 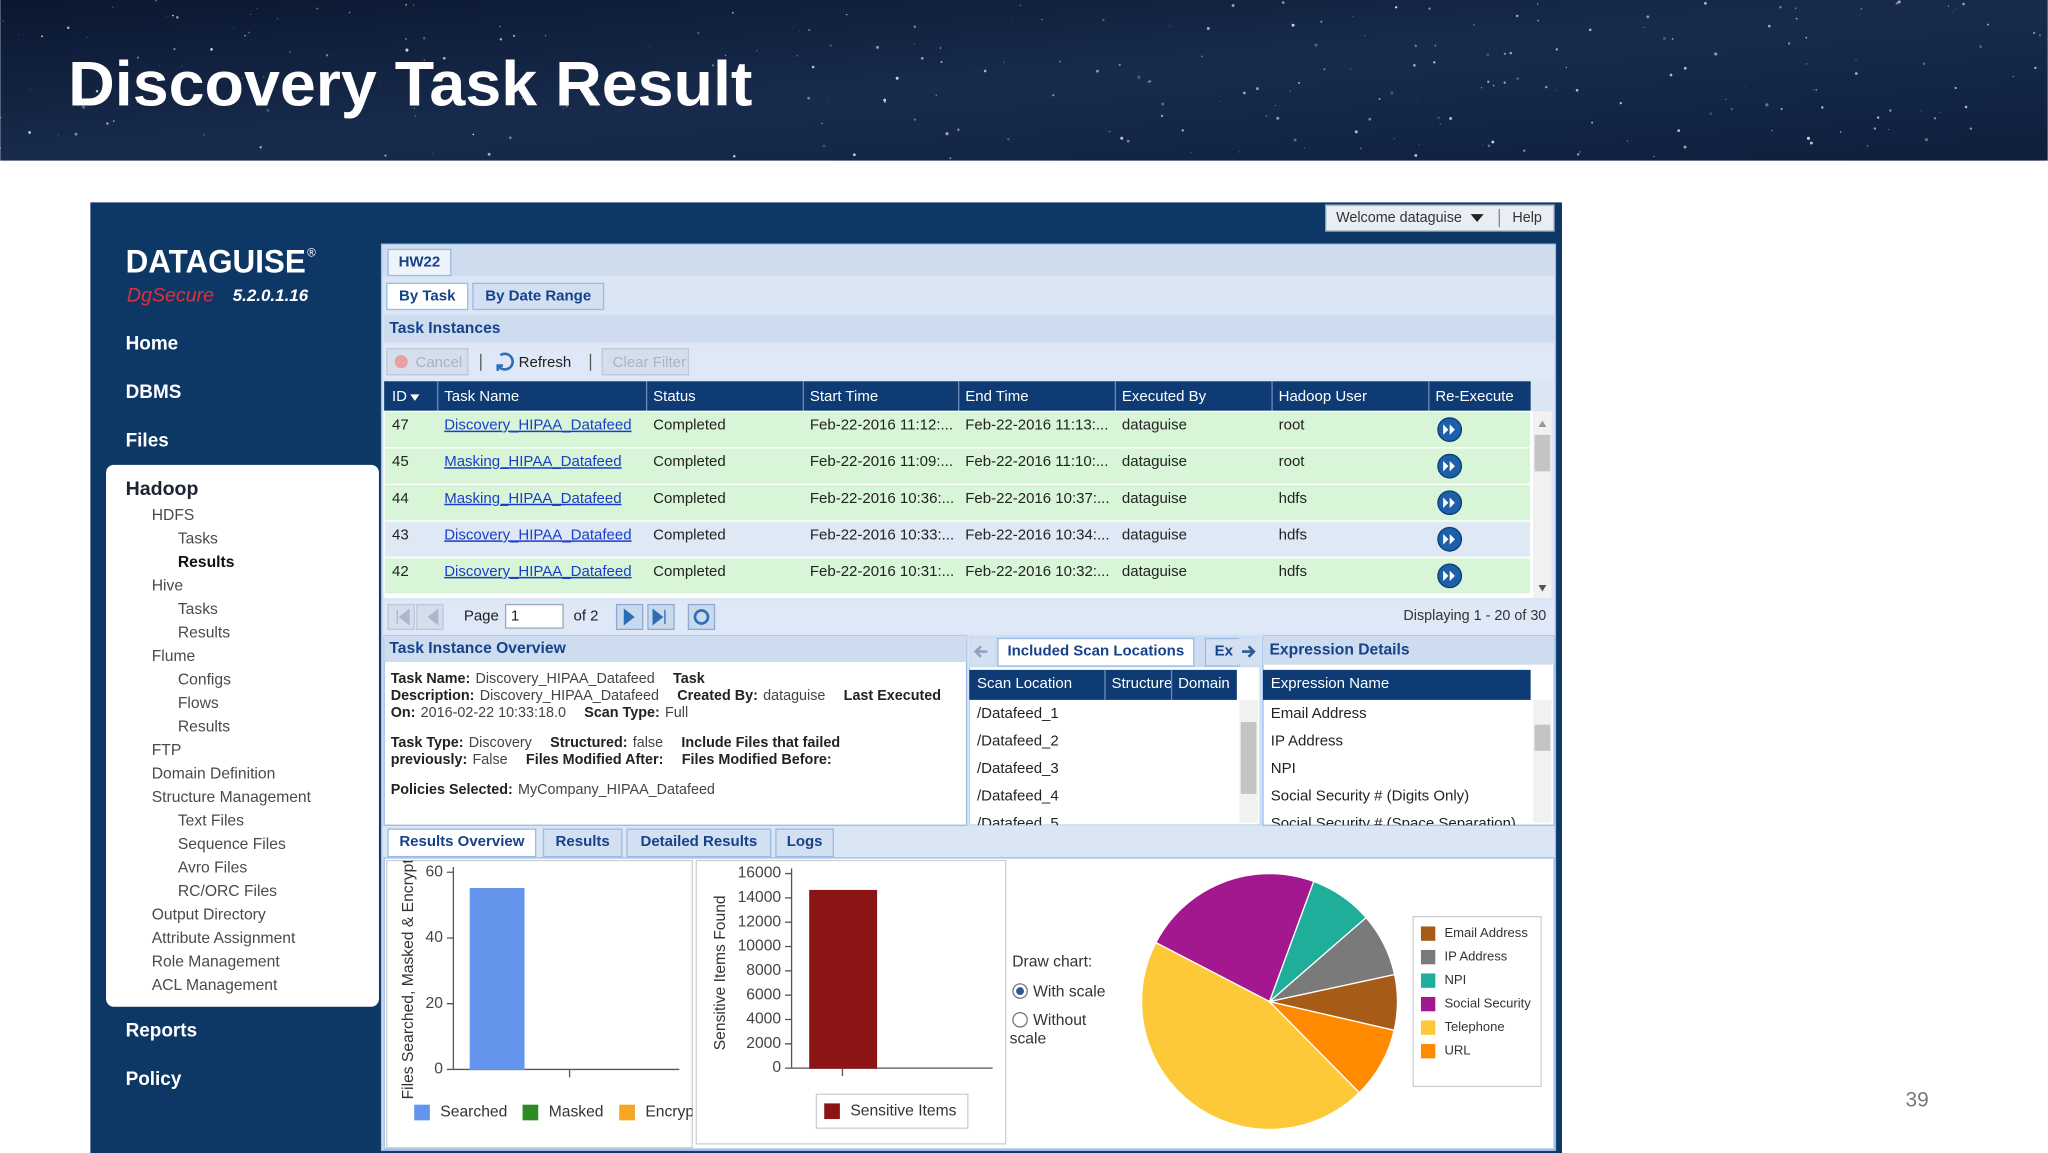 What do you see at coordinates (1399, 218) in the screenshot?
I see `welcome-user: Welcome dataguise` at bounding box center [1399, 218].